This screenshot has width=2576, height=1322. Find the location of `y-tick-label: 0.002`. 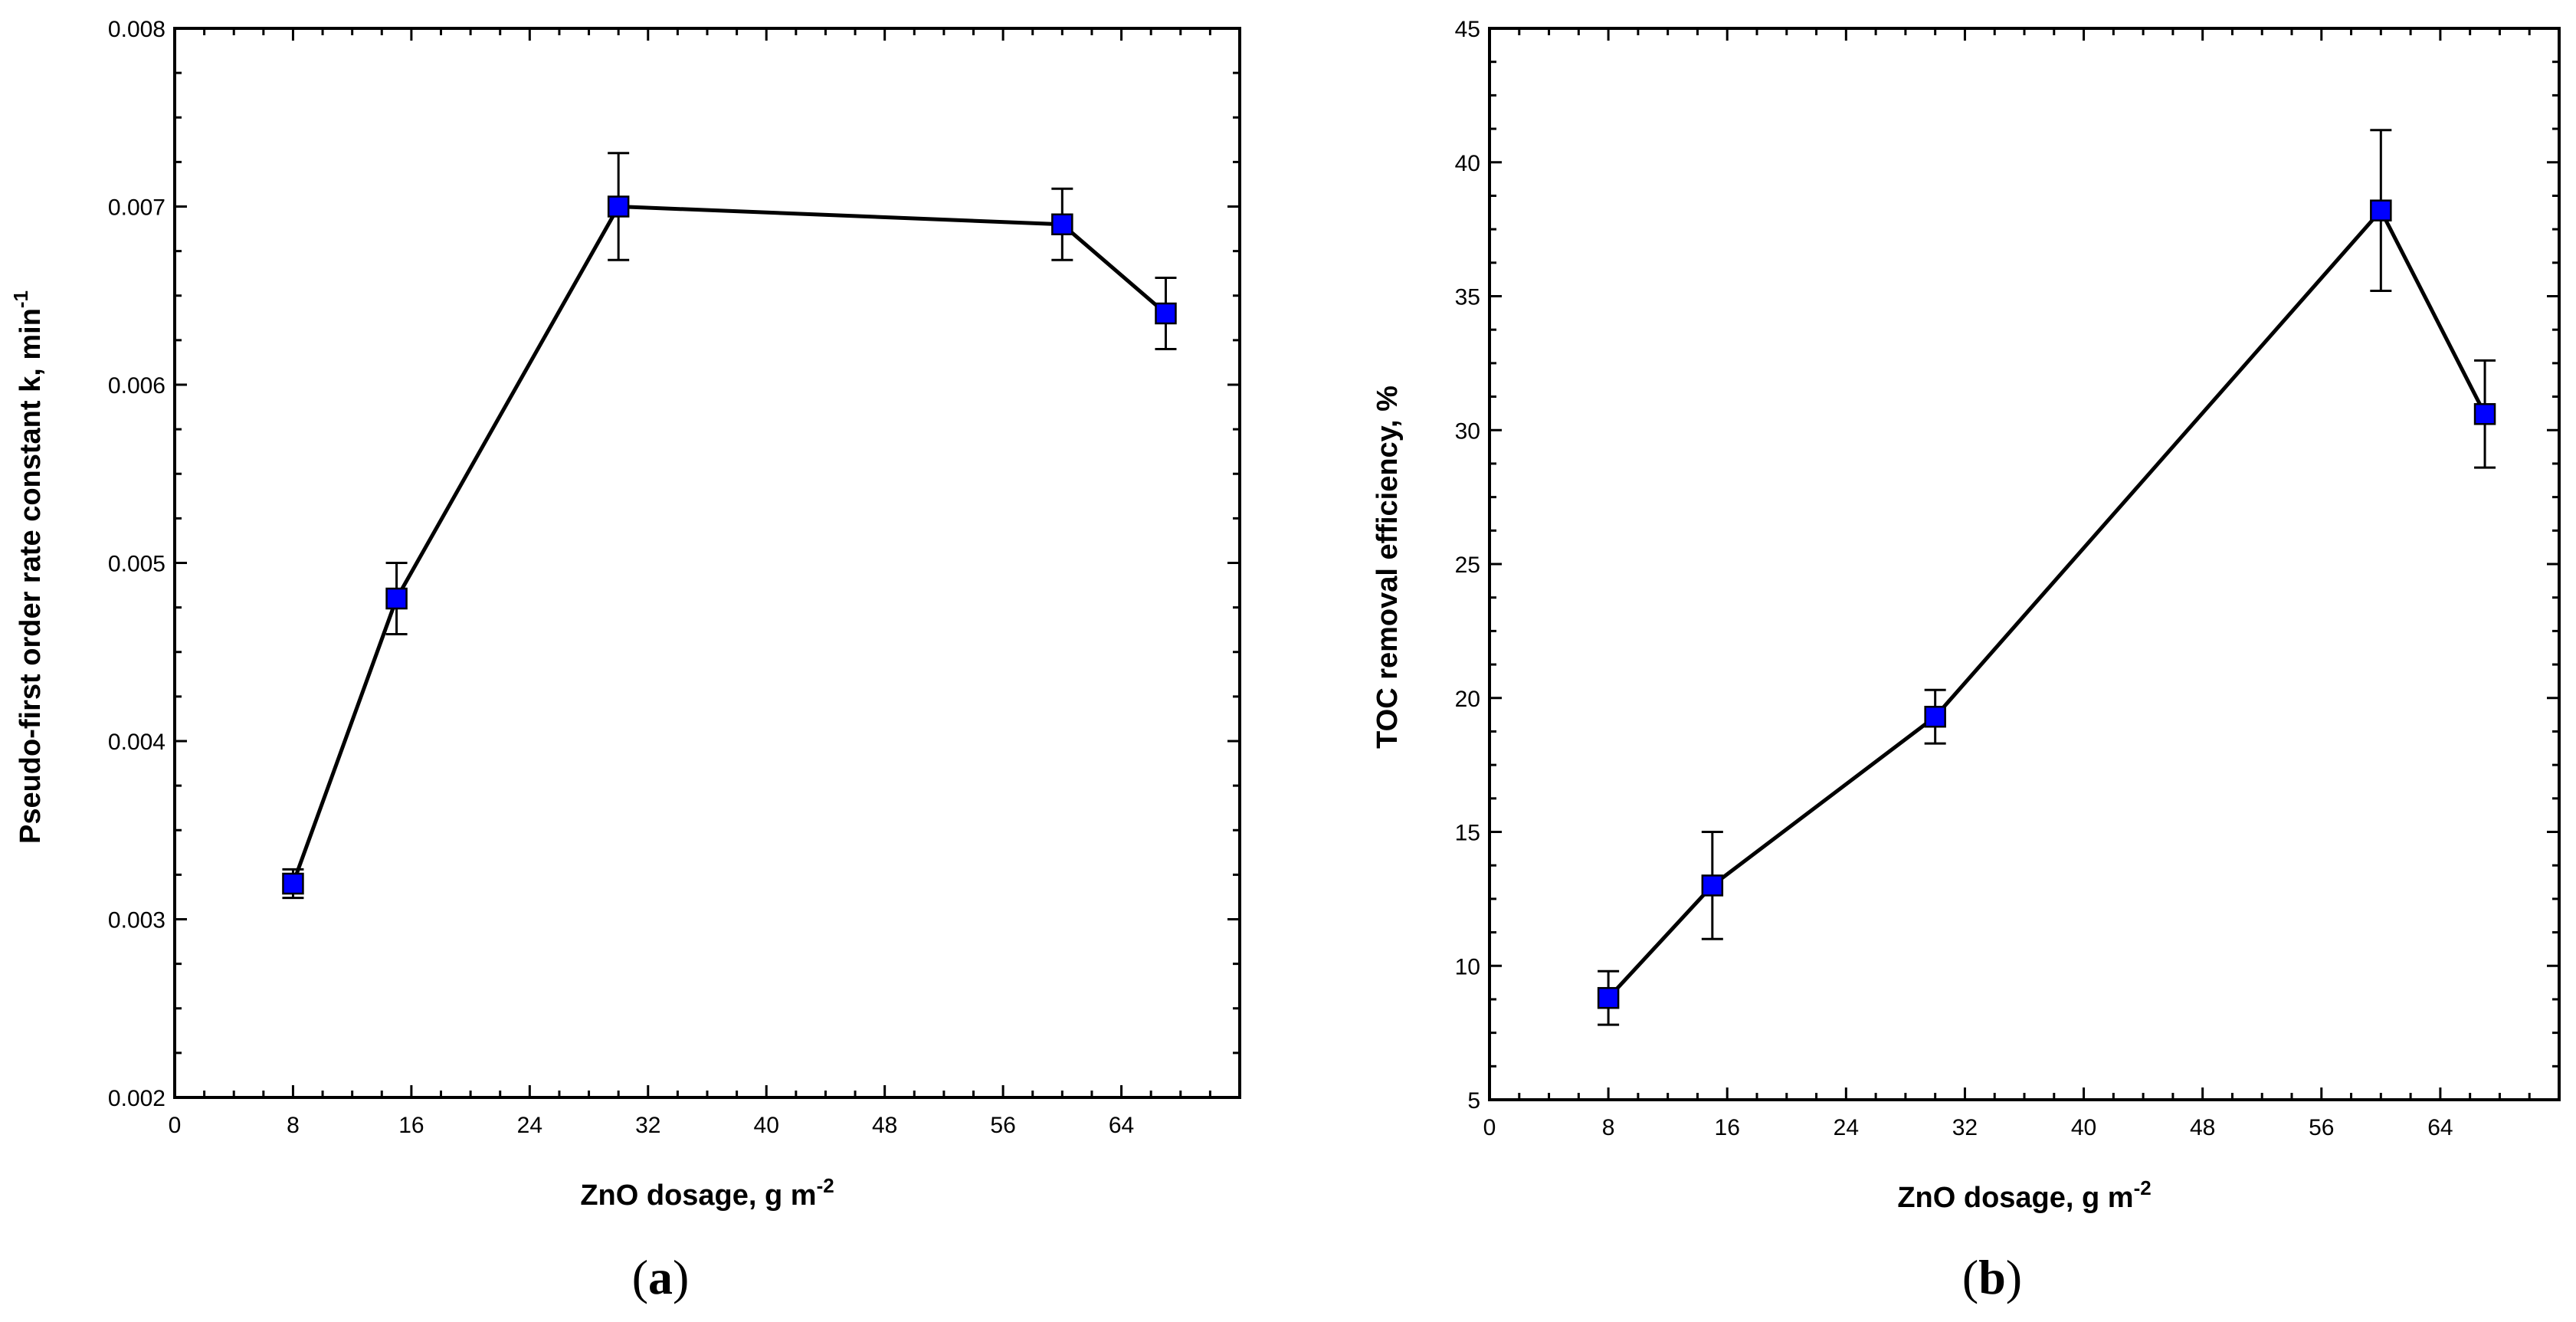

y-tick-label: 0.002 is located at coordinates (137, 1098).